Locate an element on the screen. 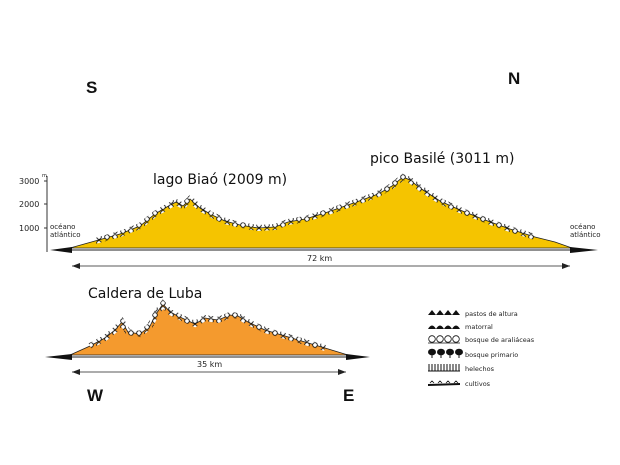 The width and height of the screenshot is (620, 465). legend-label-shrubland: matorral is located at coordinates (479, 327).